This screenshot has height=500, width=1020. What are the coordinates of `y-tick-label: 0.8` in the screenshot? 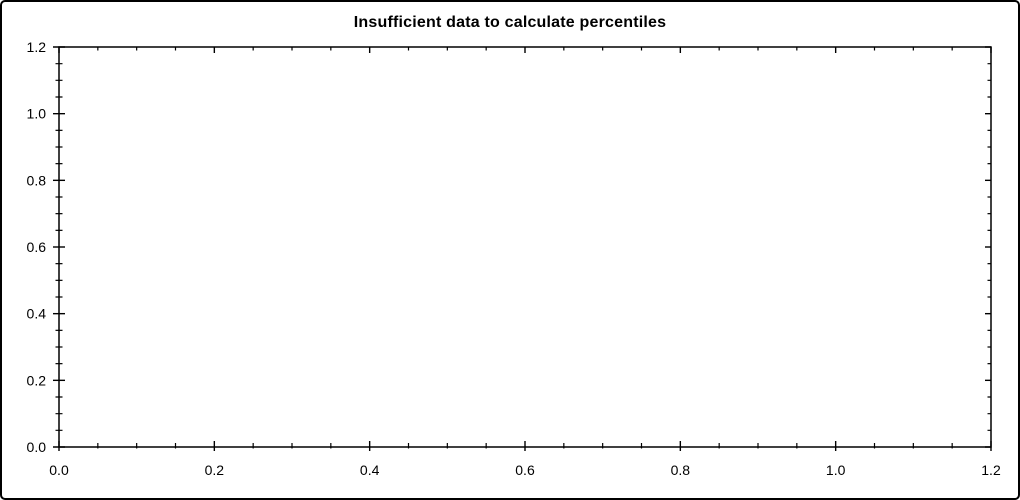 It's located at (37, 180).